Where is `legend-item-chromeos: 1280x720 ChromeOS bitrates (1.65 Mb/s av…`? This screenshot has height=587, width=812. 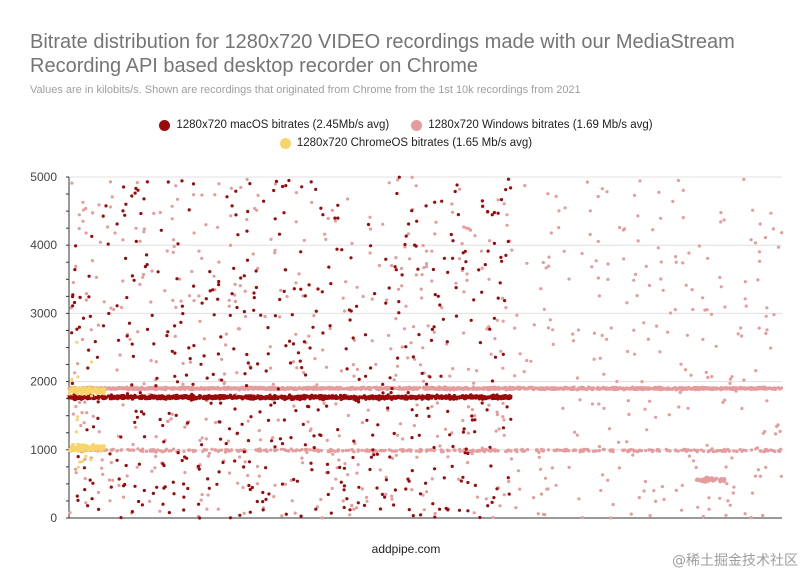 legend-item-chromeos: 1280x720 ChromeOS bitrates (1.65 Mb/s av… is located at coordinates (405, 143).